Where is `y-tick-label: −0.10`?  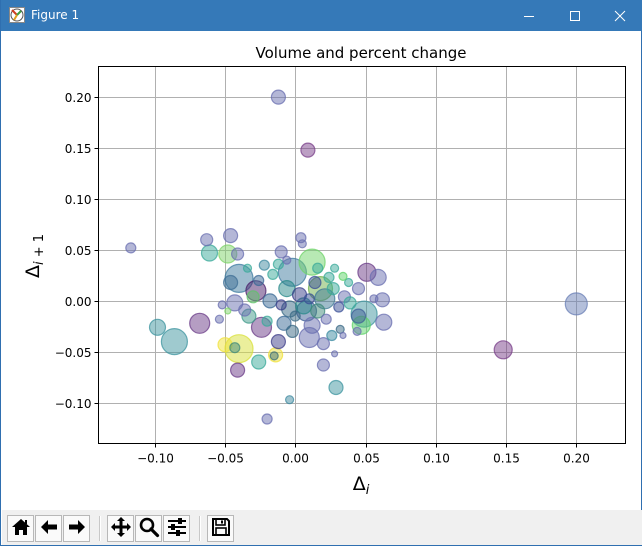
y-tick-label: −0.10 is located at coordinates (73, 404).